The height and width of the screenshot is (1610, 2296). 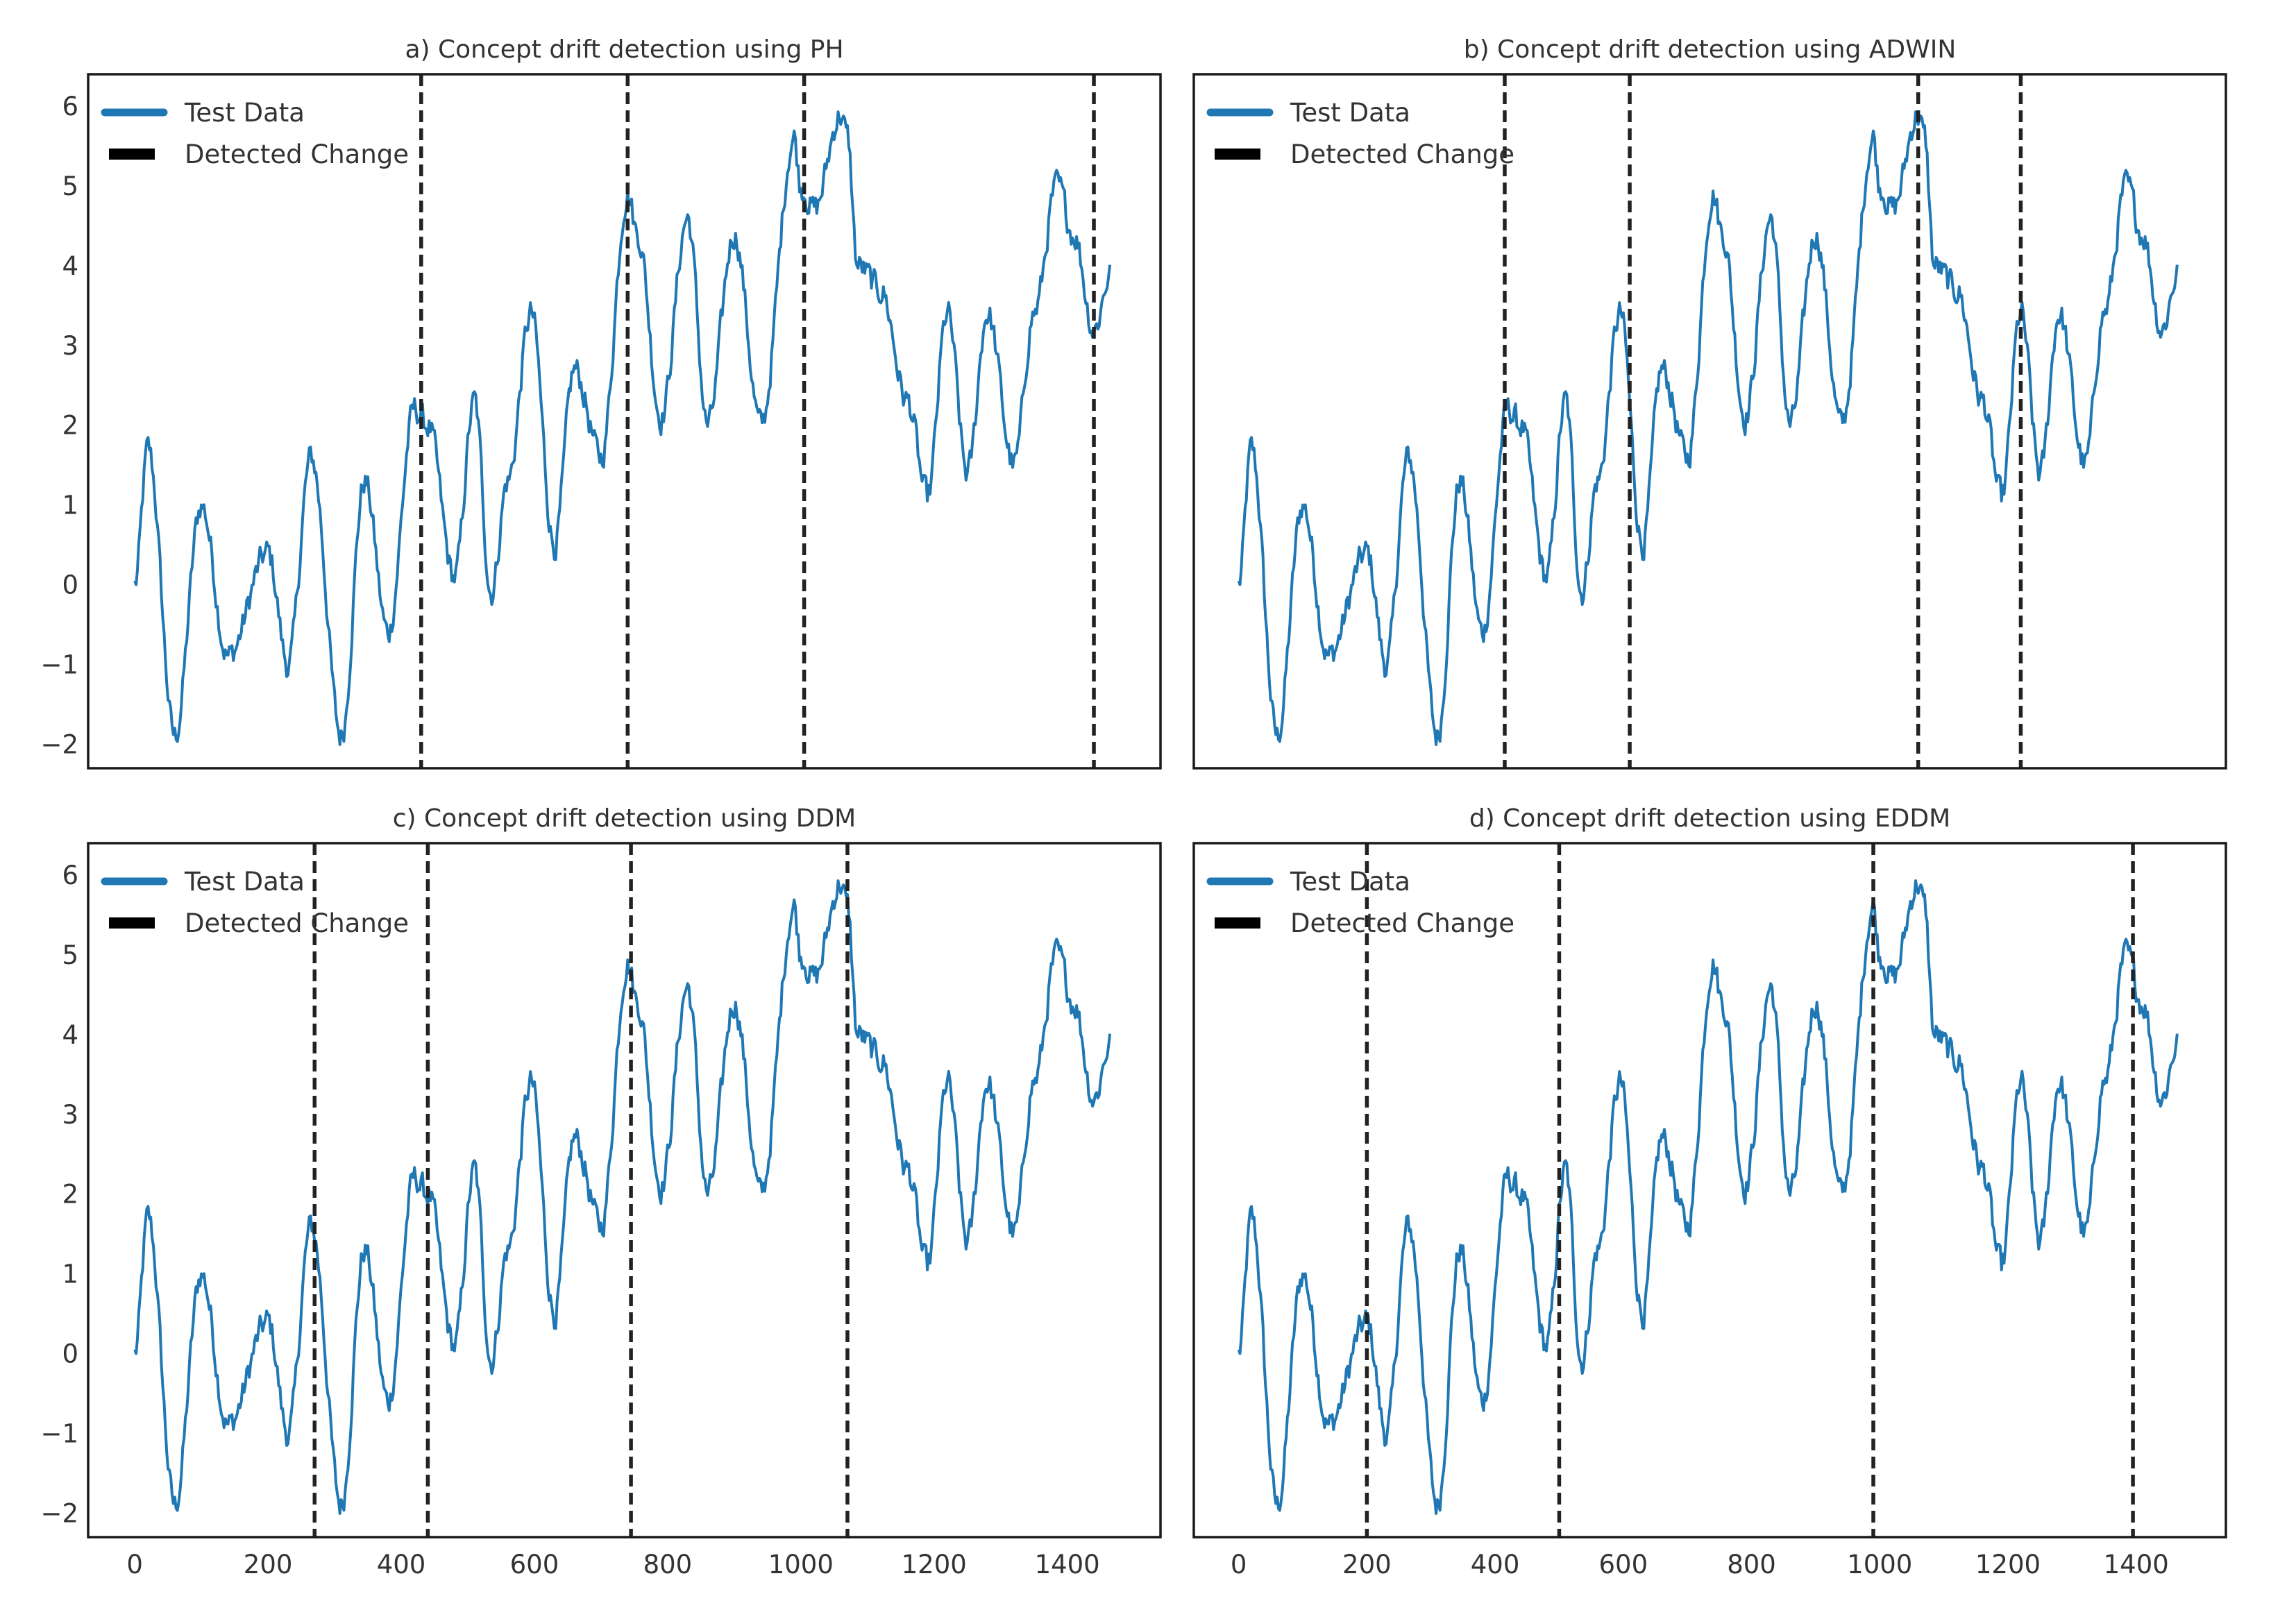 What do you see at coordinates (1711, 50) in the screenshot?
I see `panel-title: b) Concept drift detection using ADWIN` at bounding box center [1711, 50].